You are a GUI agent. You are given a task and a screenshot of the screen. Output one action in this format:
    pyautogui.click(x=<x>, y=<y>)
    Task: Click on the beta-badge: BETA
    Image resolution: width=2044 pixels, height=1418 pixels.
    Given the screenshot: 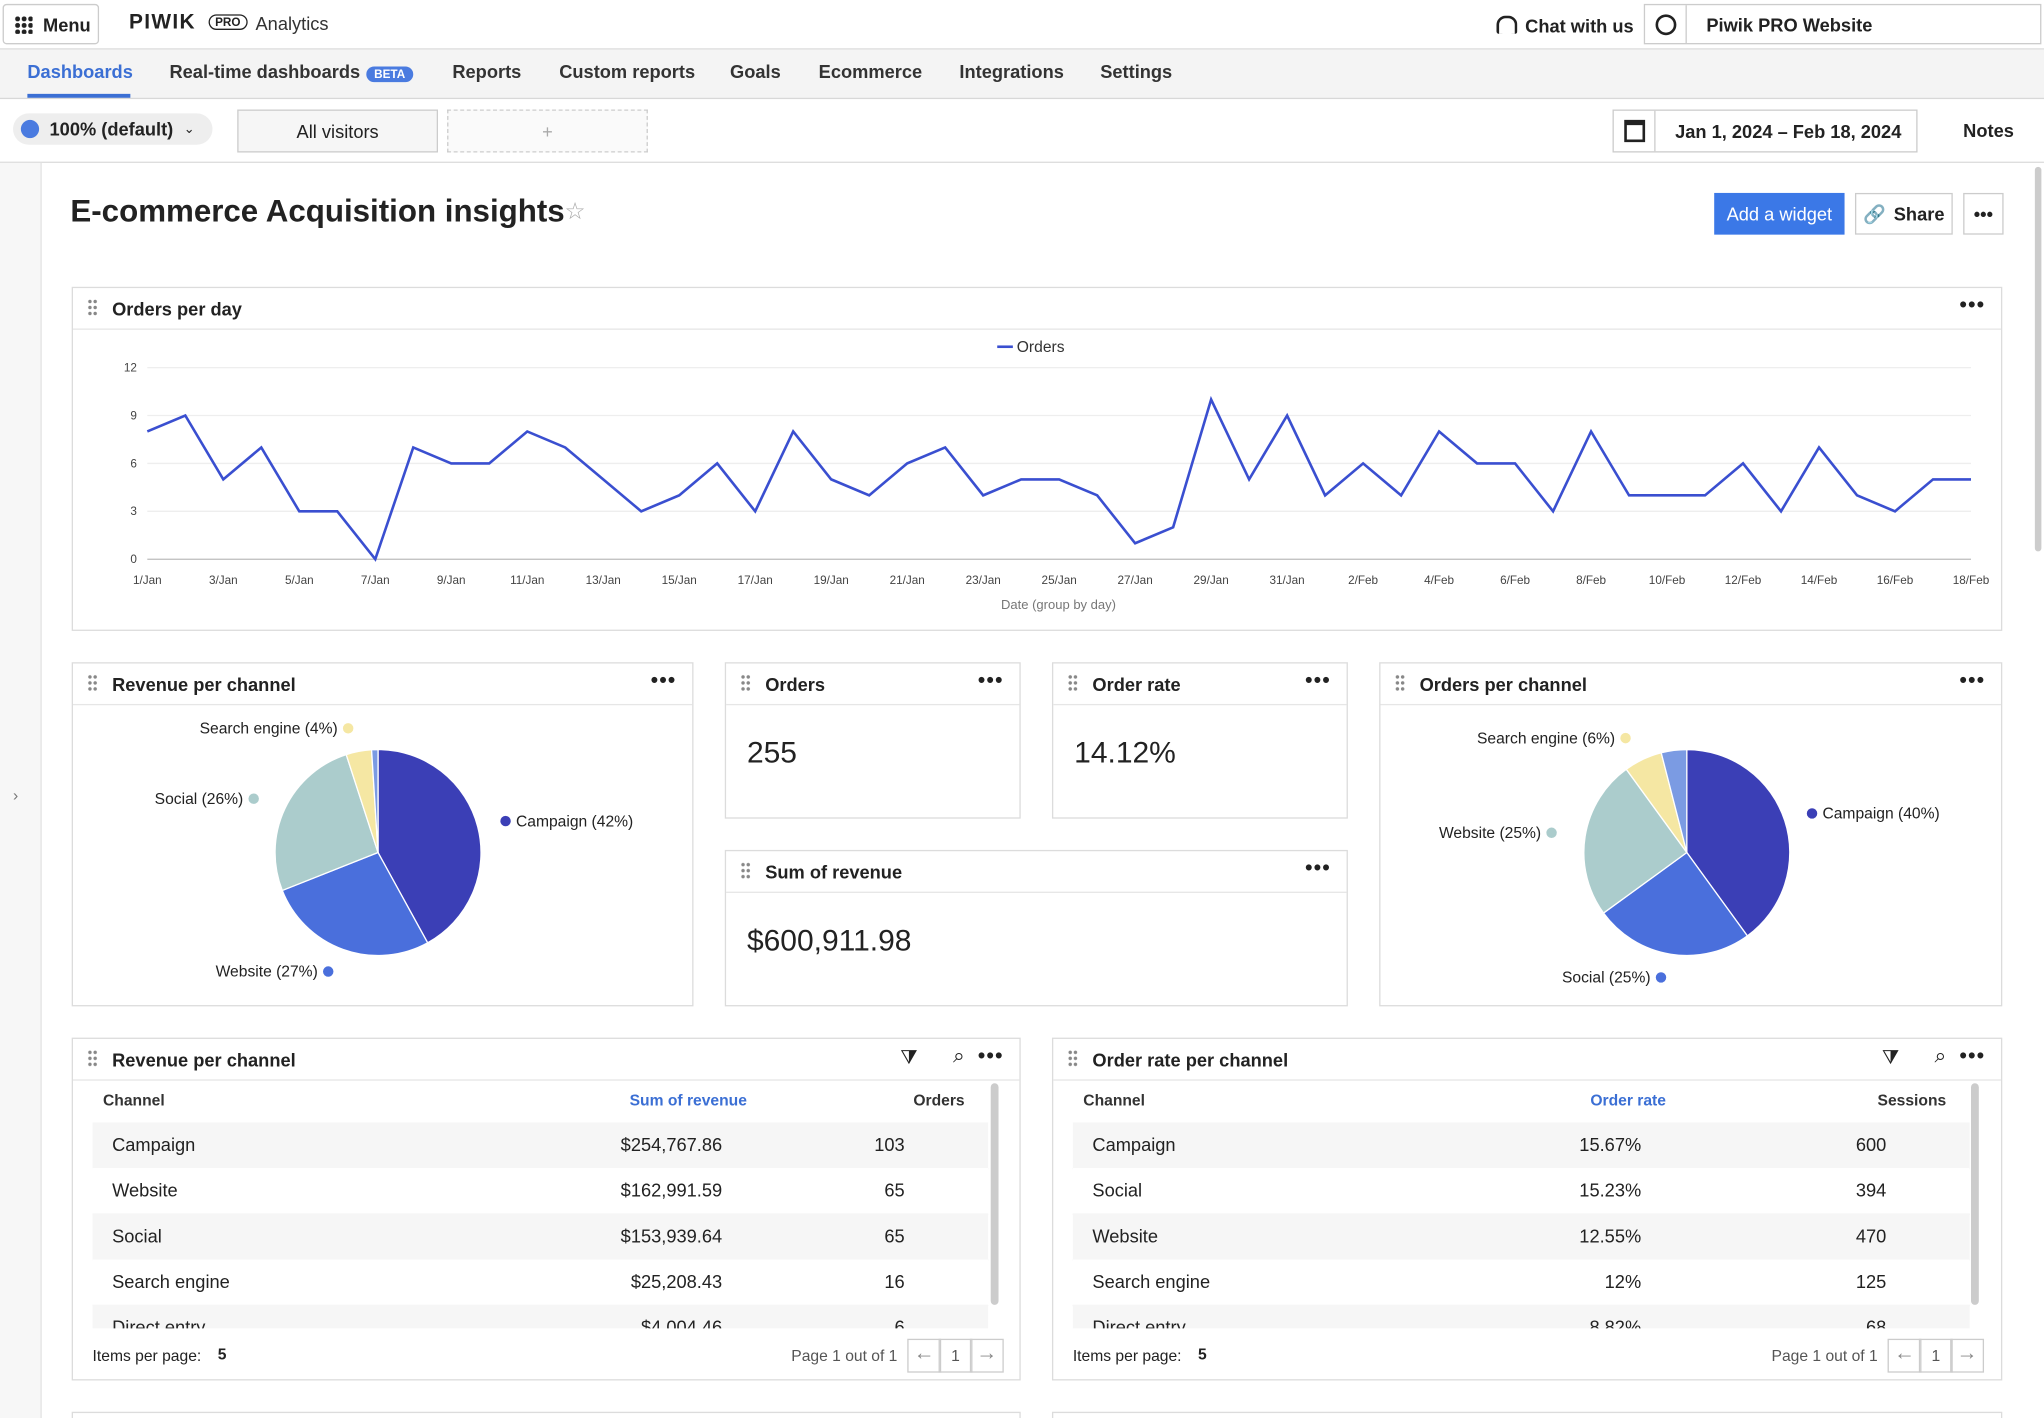 What is the action you would take?
    pyautogui.click(x=390, y=74)
    